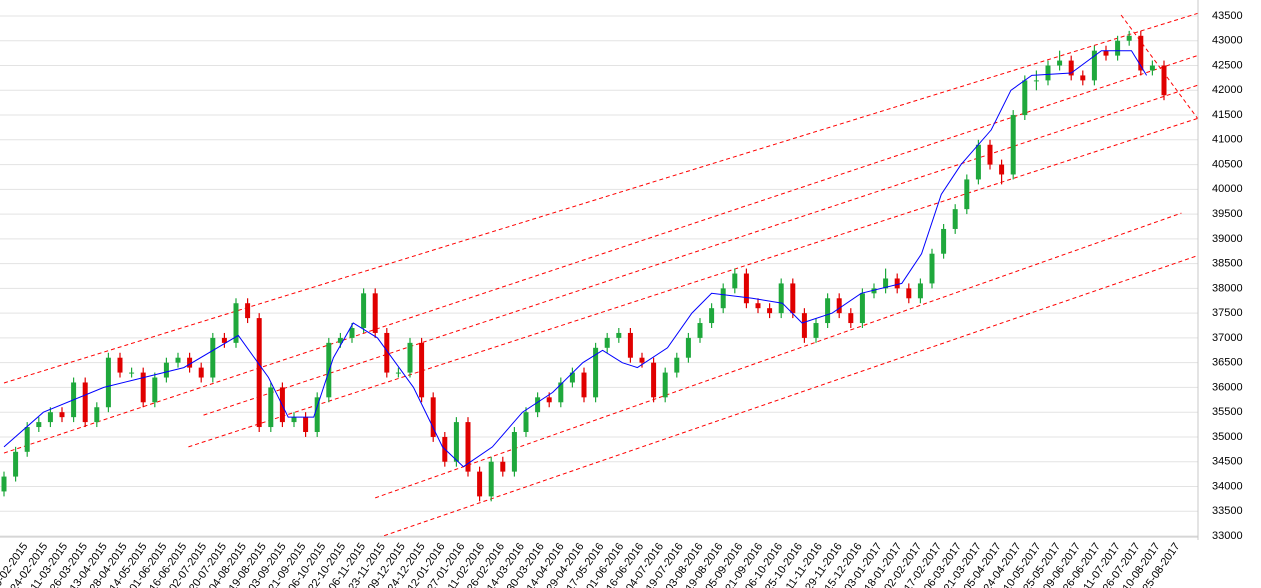 The image size is (1261, 588). What do you see at coordinates (1227, 41) in the screenshot?
I see `y-tick-label: 43000` at bounding box center [1227, 41].